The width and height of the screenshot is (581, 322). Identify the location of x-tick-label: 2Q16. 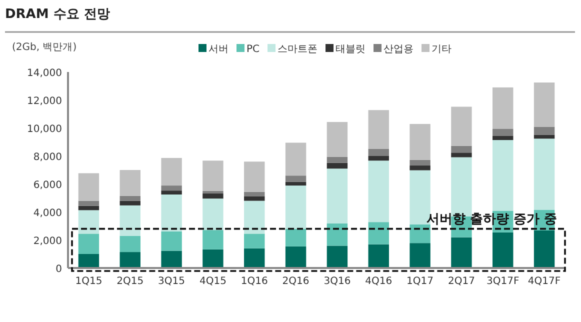
(296, 281).